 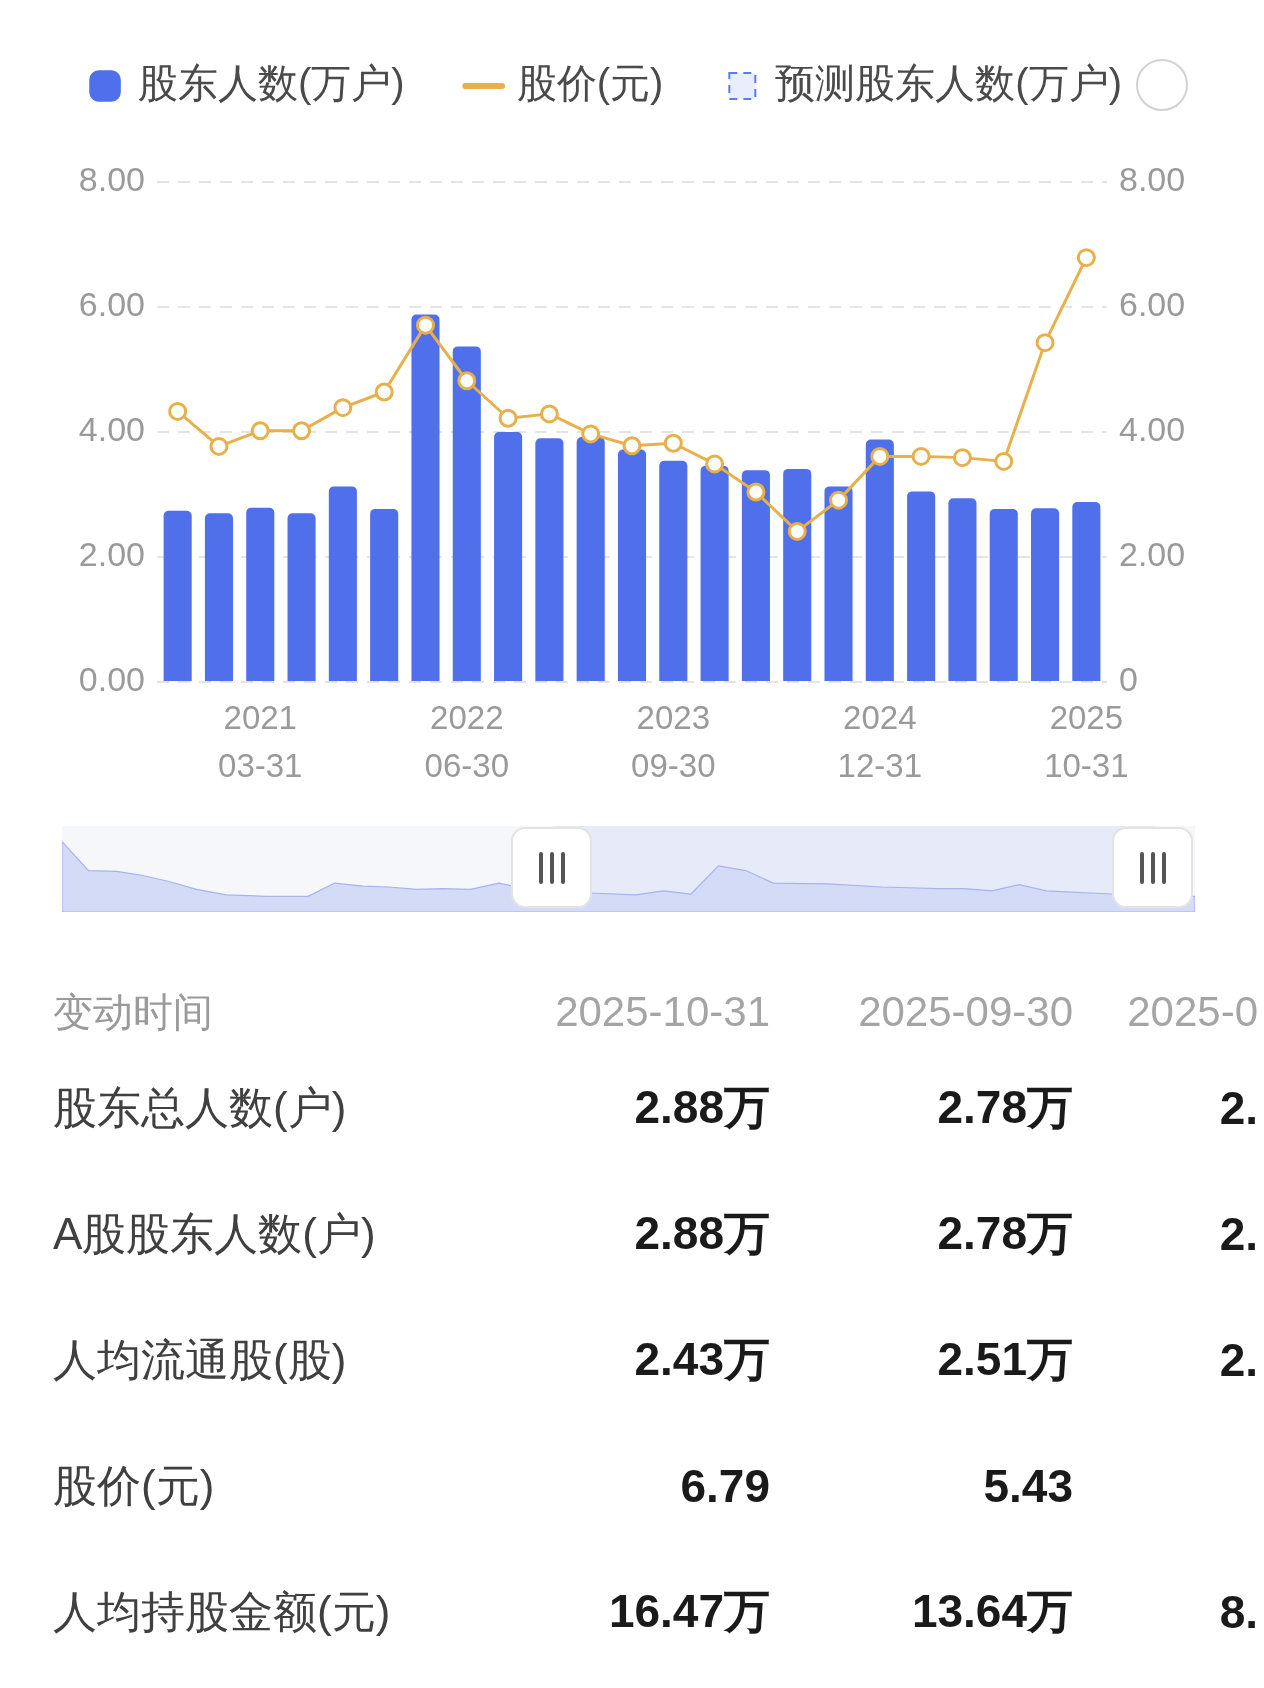 I want to click on category-label: 人均流通股(股), so click(x=200, y=1359).